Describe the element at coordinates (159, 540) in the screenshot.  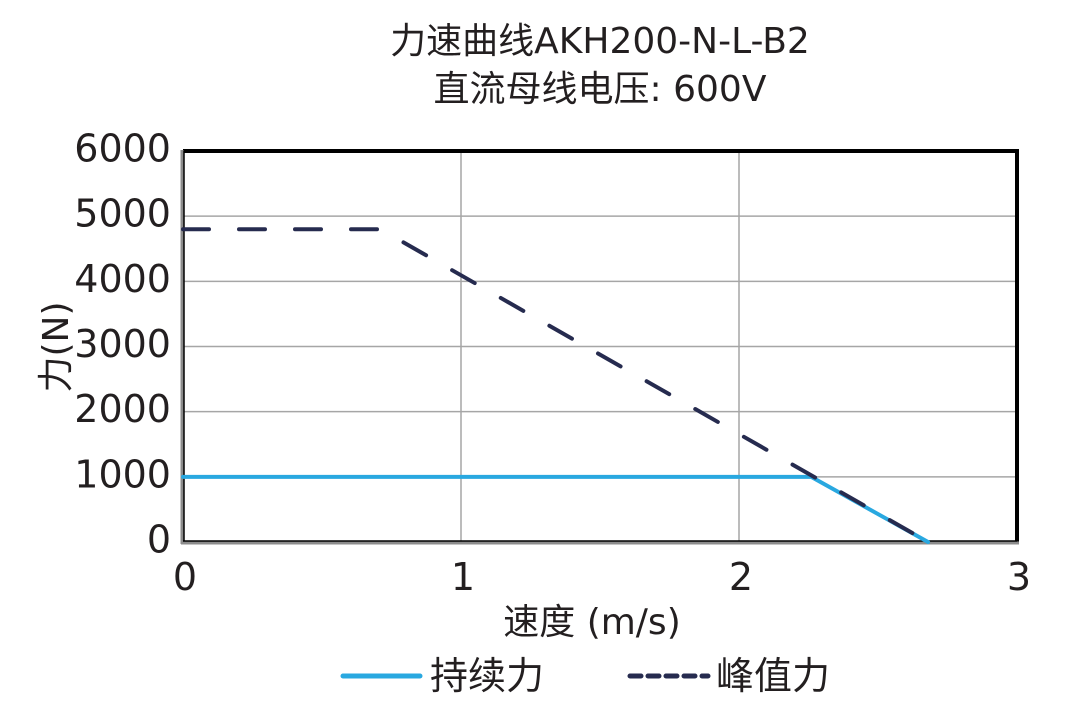
I see `y-tick-label: 0` at that location.